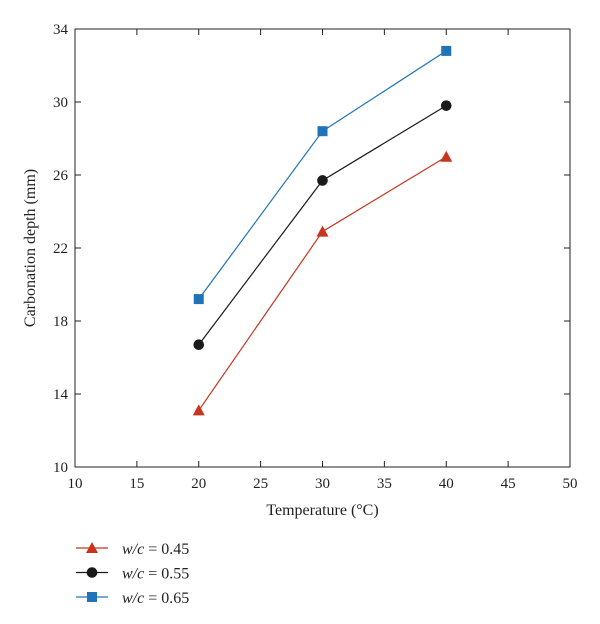 This screenshot has height=624, width=600. I want to click on x-tick-label-1: 15, so click(136, 484).